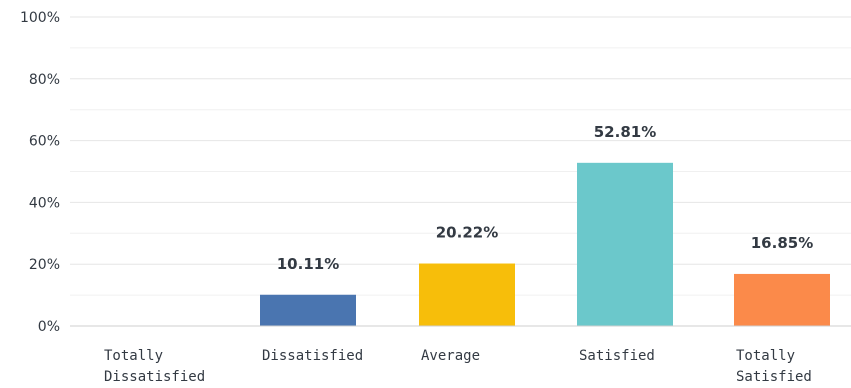 This screenshot has height=388, width=851. What do you see at coordinates (44, 203) in the screenshot?
I see `y-tick-label: 40%` at bounding box center [44, 203].